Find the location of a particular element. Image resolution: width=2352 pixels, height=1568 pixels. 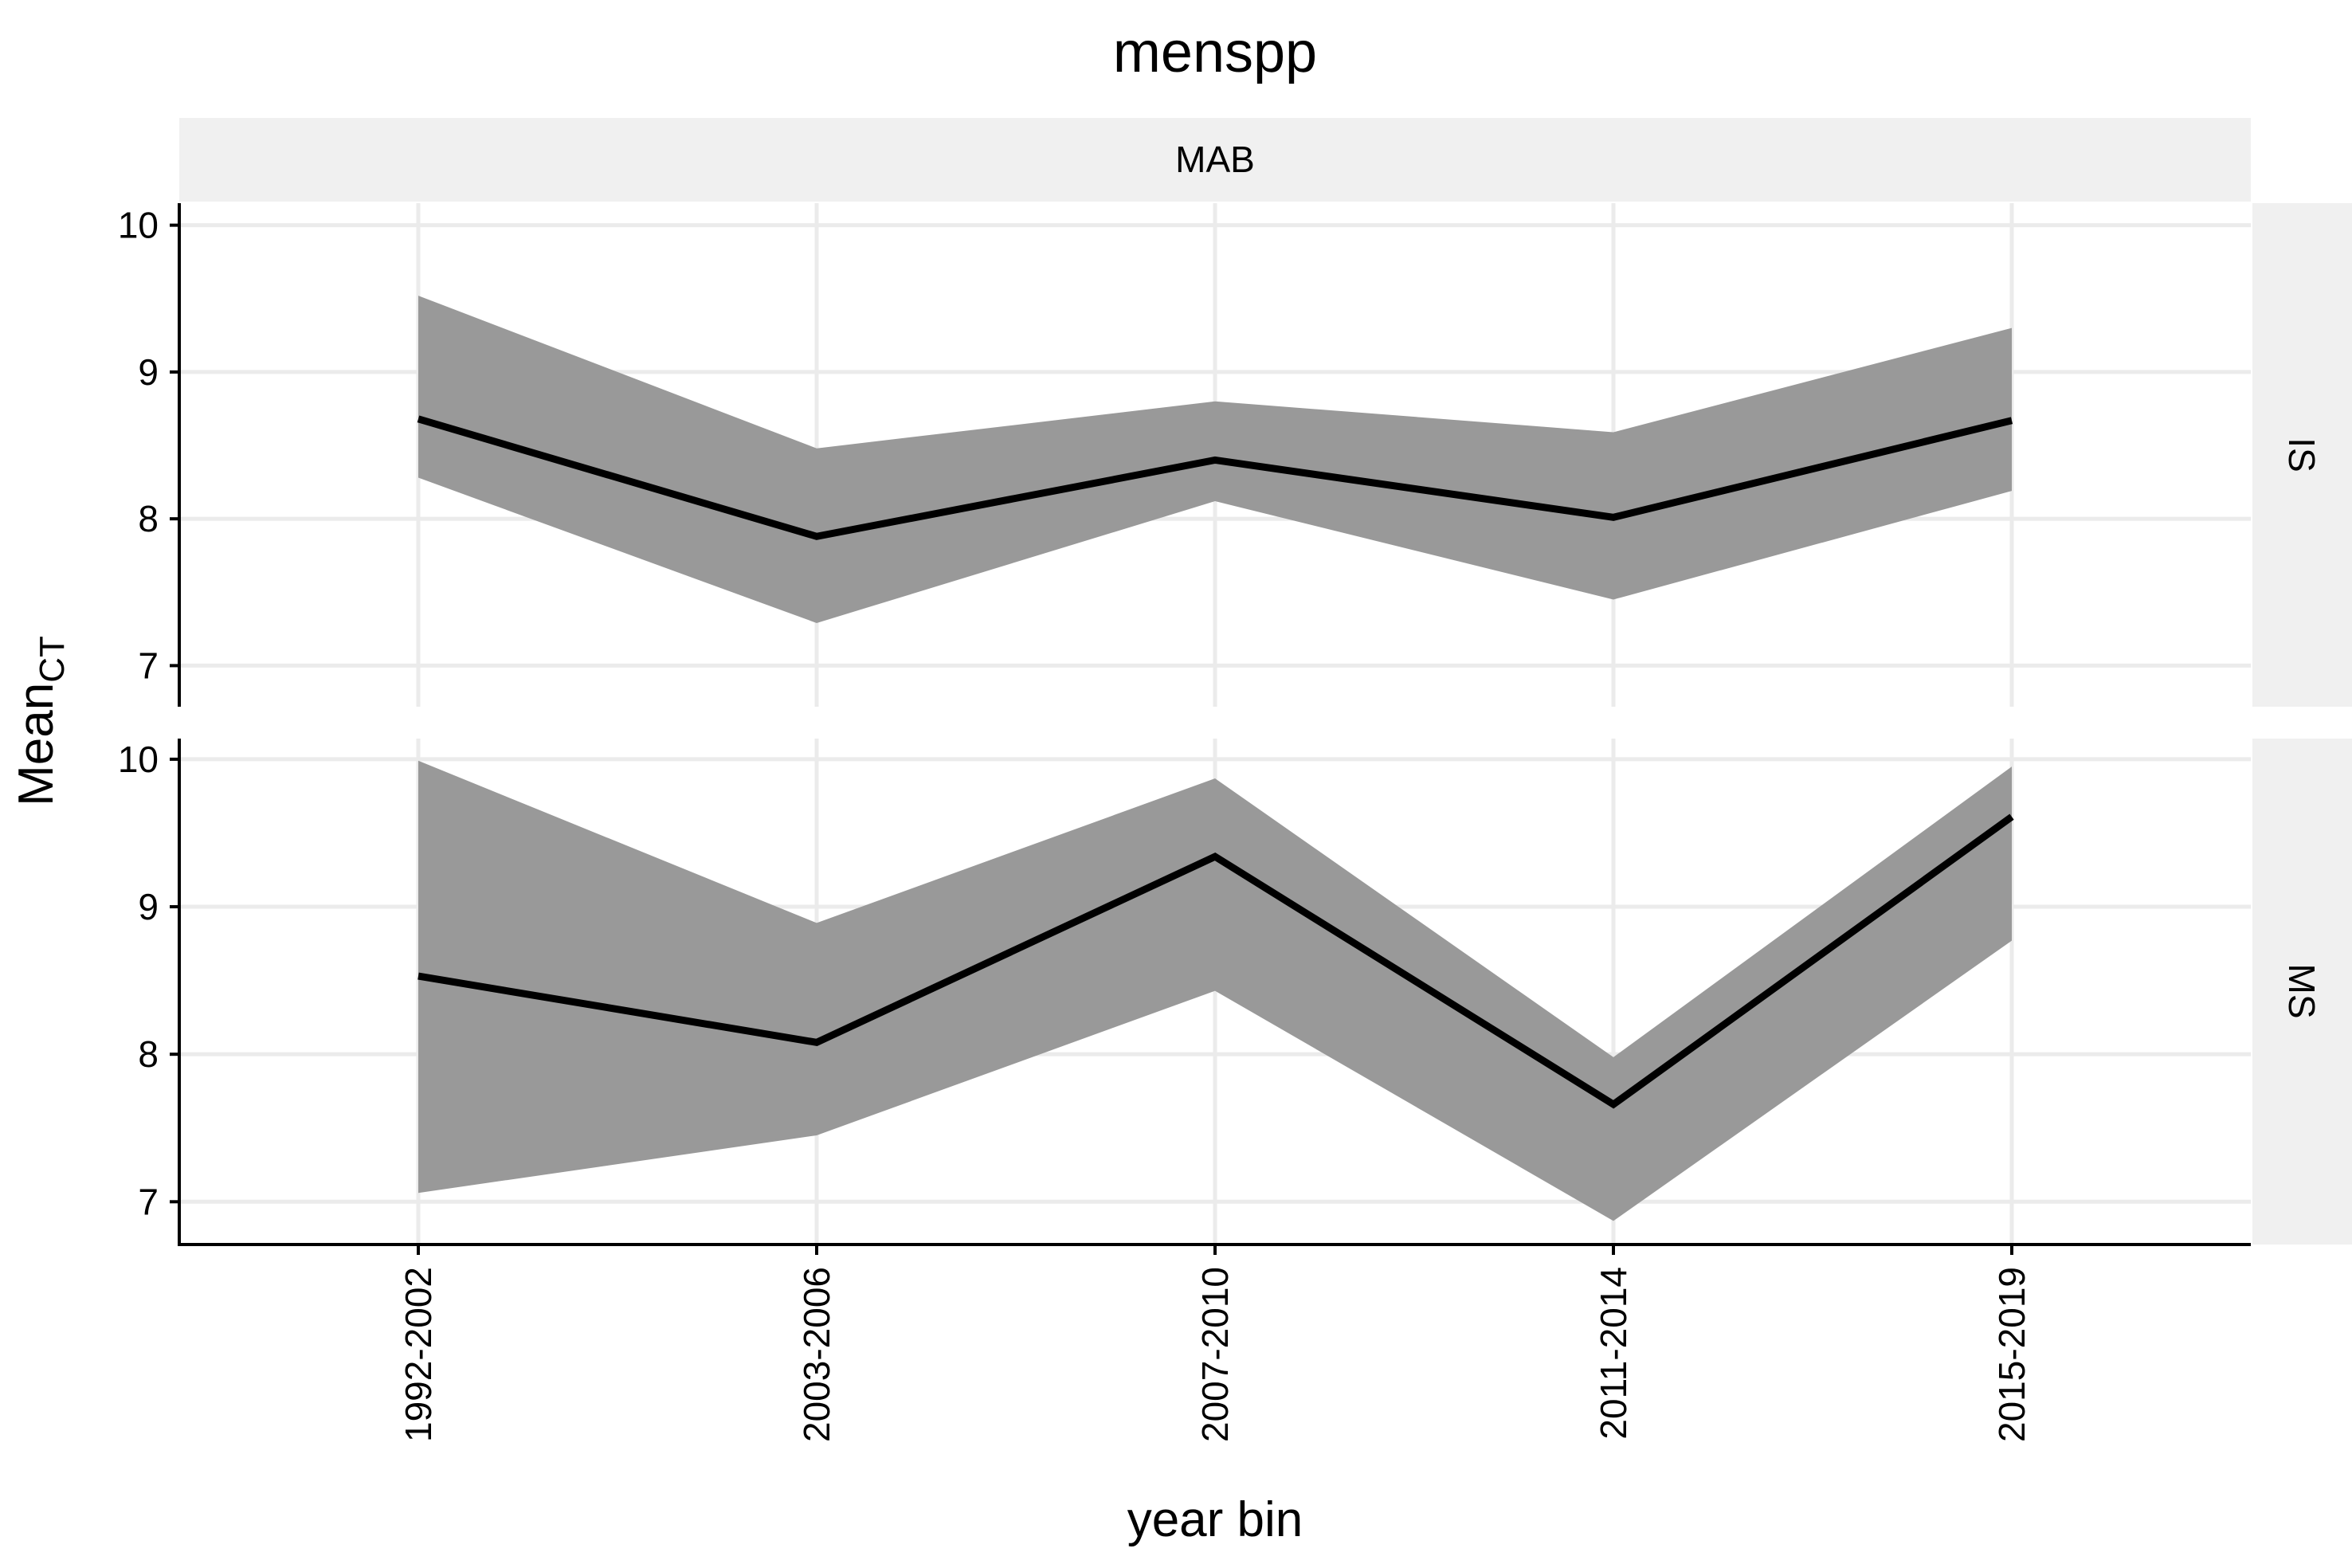

column-strip is located at coordinates (1215, 160).